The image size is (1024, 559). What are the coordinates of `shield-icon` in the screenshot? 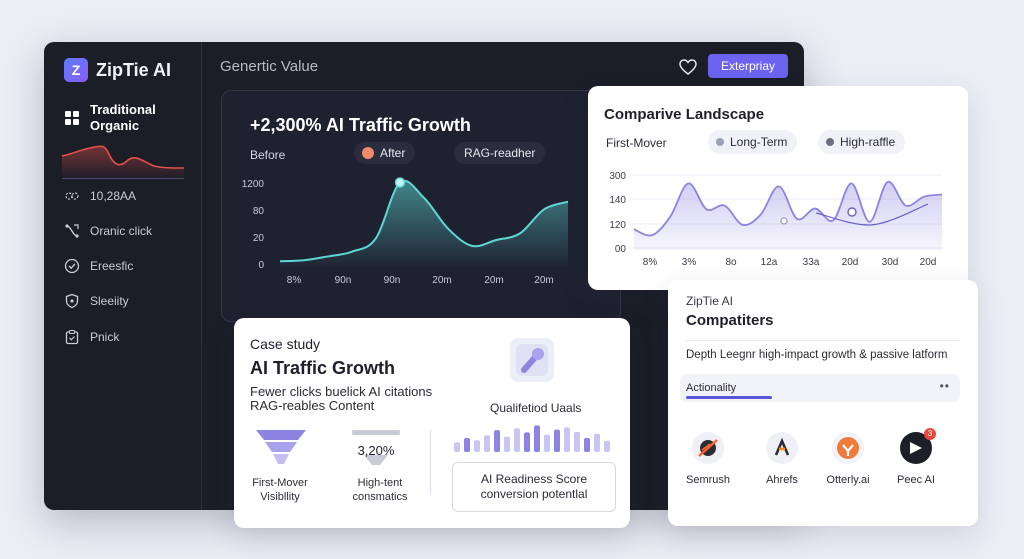 It's located at (72, 301).